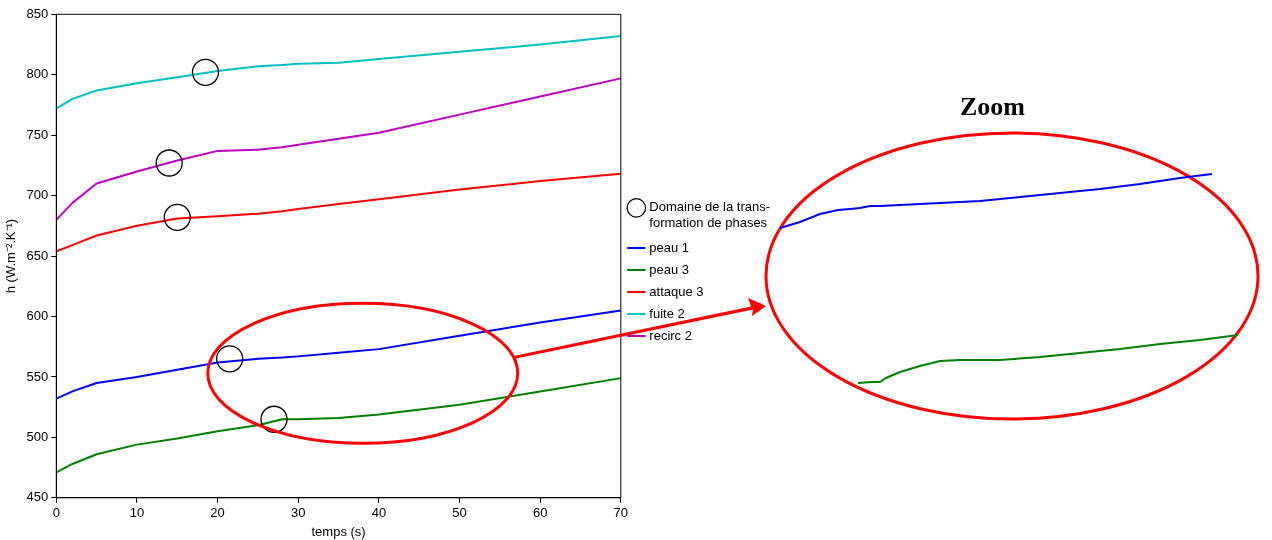 The image size is (1272, 540). What do you see at coordinates (709, 215) in the screenshot?
I see `legend-label: Domaine de la trans-formation de phases` at bounding box center [709, 215].